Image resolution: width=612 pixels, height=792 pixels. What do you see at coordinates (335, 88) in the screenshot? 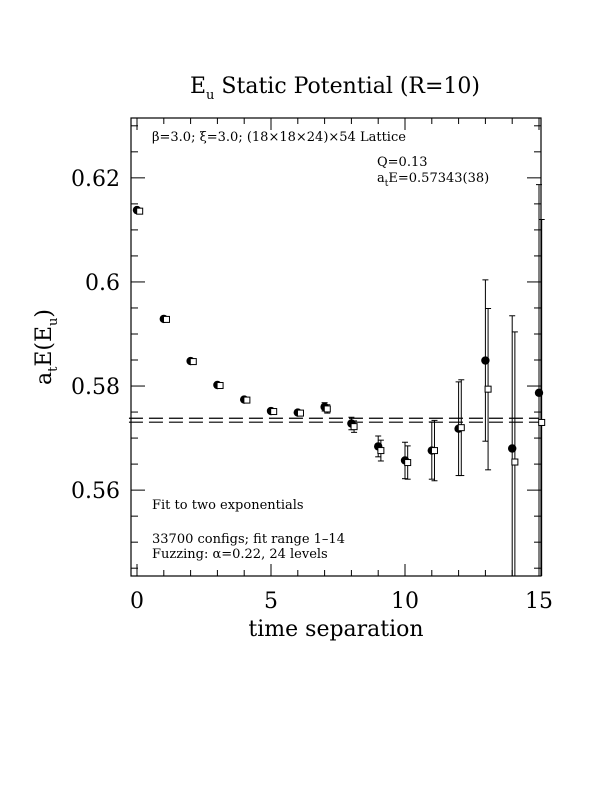
I see `chart-title: Eu Static Potential (R=10)` at bounding box center [335, 88].